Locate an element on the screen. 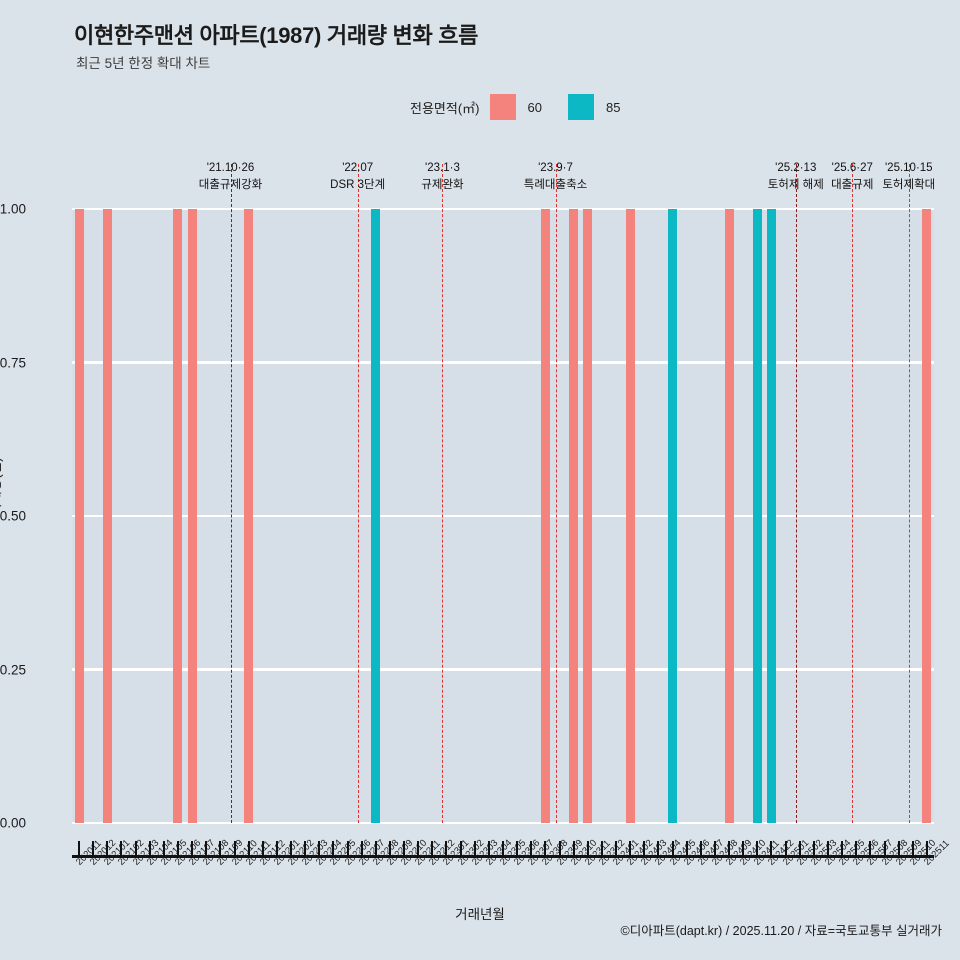 This screenshot has height=960, width=960. y-axis-tick-label: 0.00 is located at coordinates (13, 823).